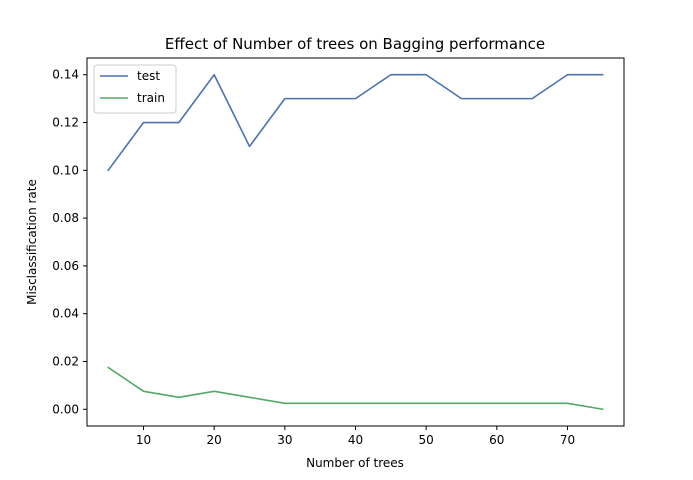 The width and height of the screenshot is (693, 480). Describe the element at coordinates (284, 440) in the screenshot. I see `x-tick-label: 30` at that location.